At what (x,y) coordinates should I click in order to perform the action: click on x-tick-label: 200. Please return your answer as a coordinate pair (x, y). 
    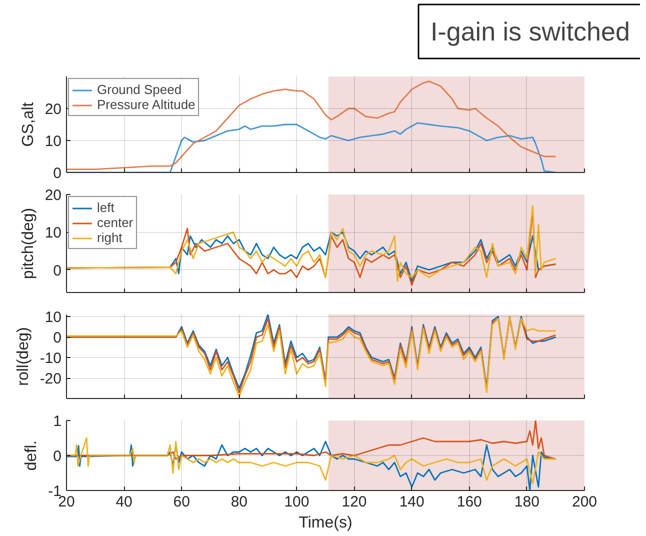
    Looking at the image, I should click on (585, 502).